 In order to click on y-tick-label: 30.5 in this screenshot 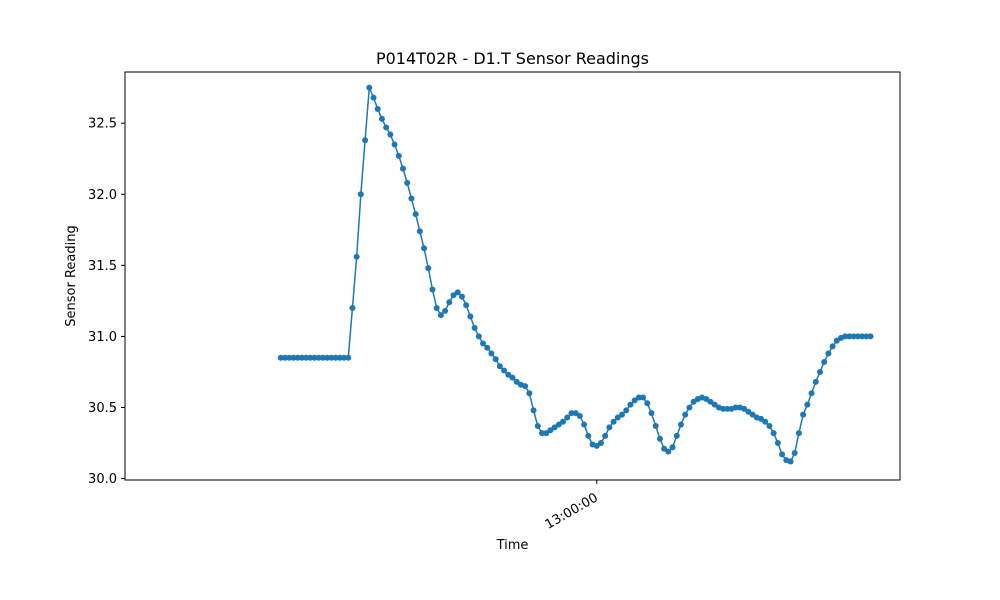, I will do `click(102, 408)`.